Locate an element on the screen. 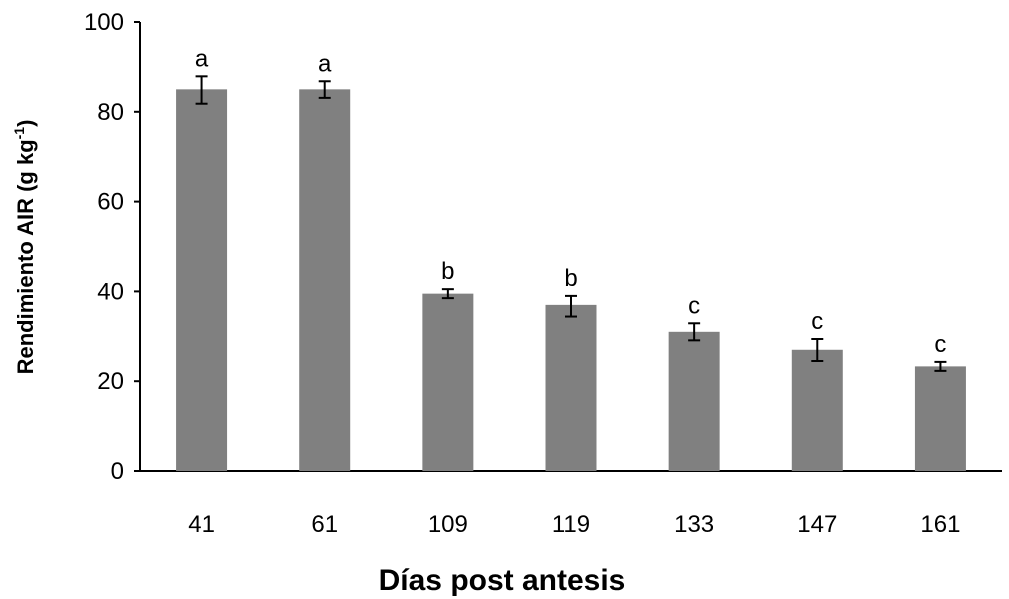 The width and height of the screenshot is (1009, 599). y-tick-label: 60 is located at coordinates (110, 202).